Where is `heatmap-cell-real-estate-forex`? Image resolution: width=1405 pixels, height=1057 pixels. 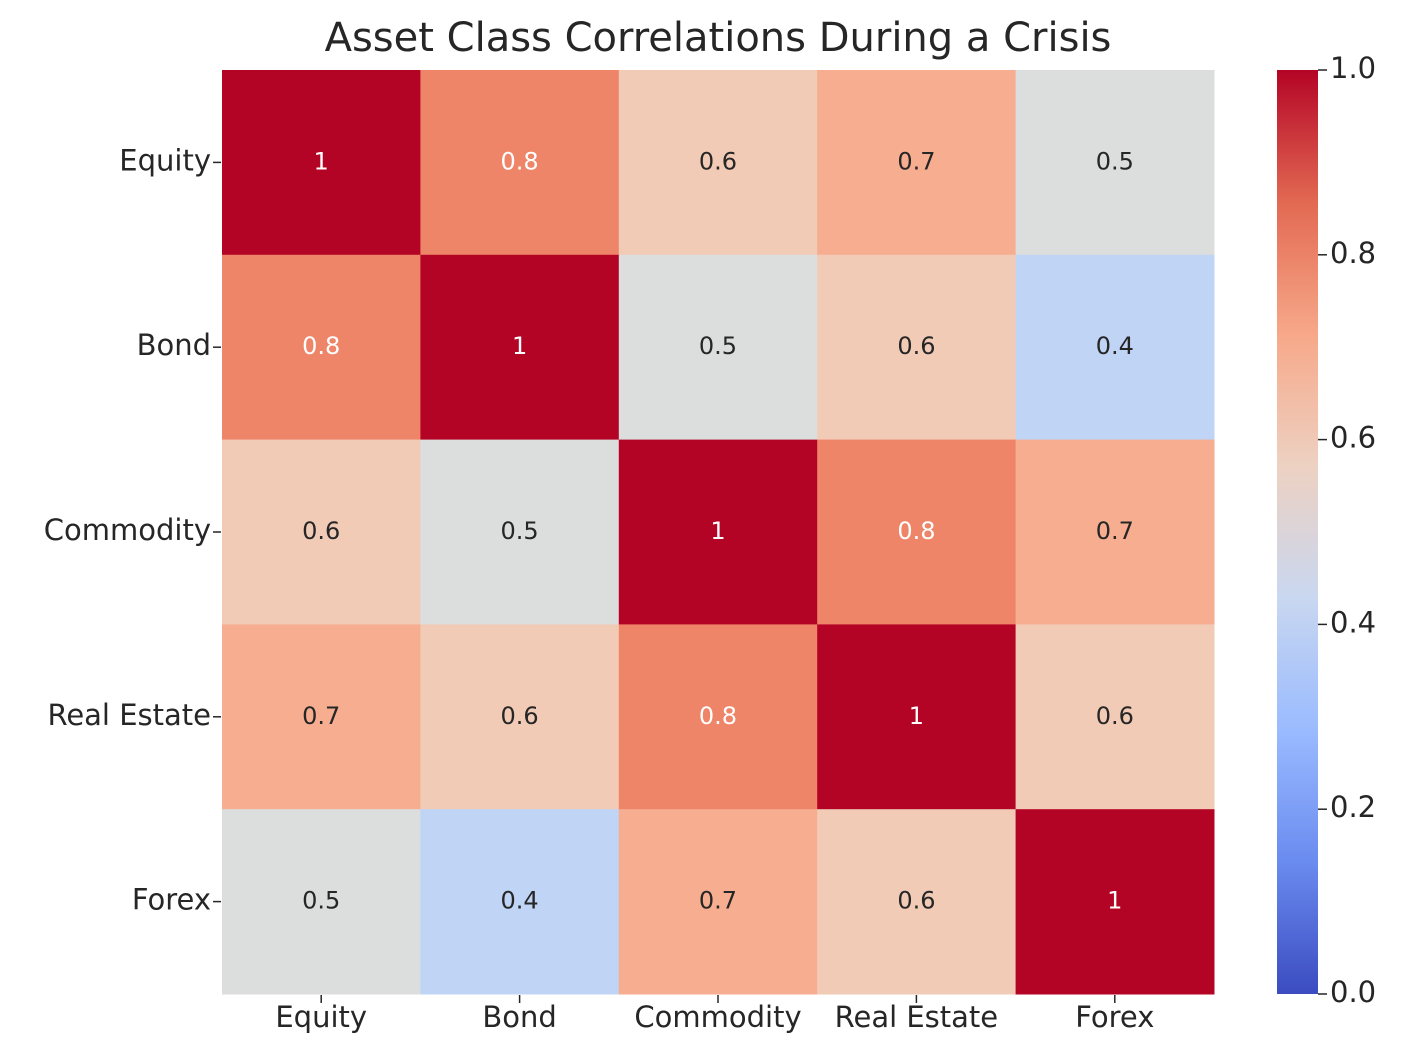
heatmap-cell-real-estate-forex is located at coordinates (1115, 717).